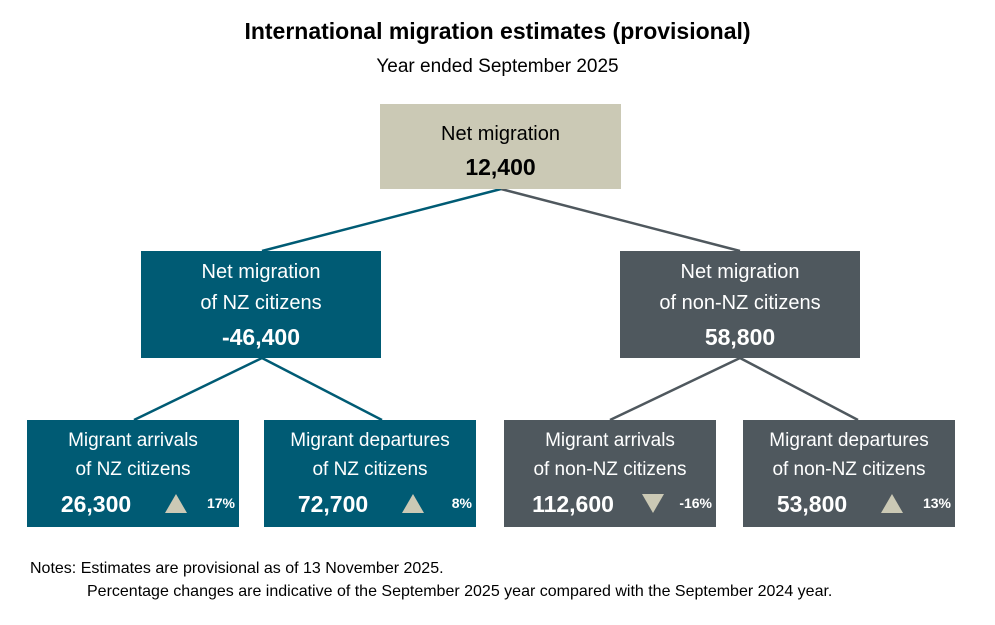 The image size is (995, 625). What do you see at coordinates (260, 337) in the screenshot?
I see `net-migration-nz-value: -46,400` at bounding box center [260, 337].